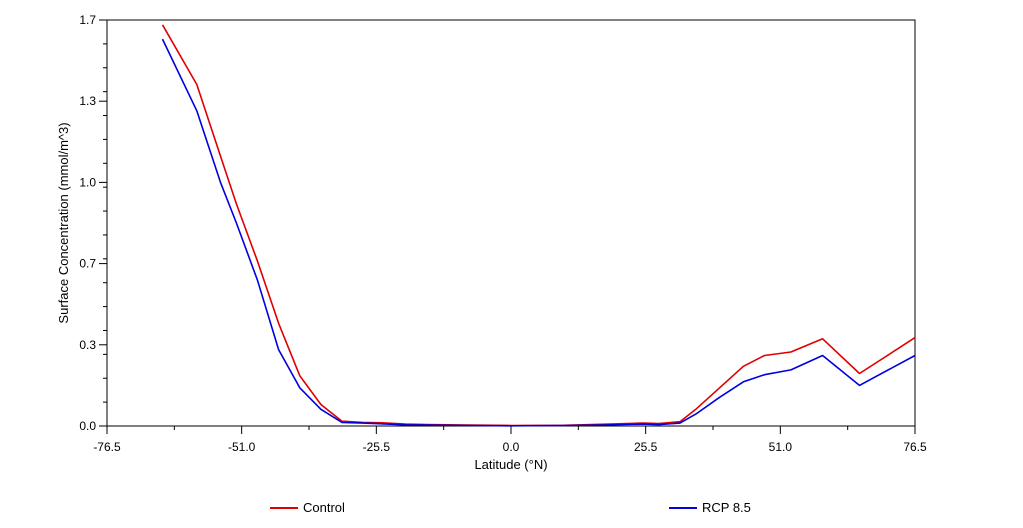  Describe the element at coordinates (781, 447) in the screenshot. I see `x-tick-label: 51.0` at that location.